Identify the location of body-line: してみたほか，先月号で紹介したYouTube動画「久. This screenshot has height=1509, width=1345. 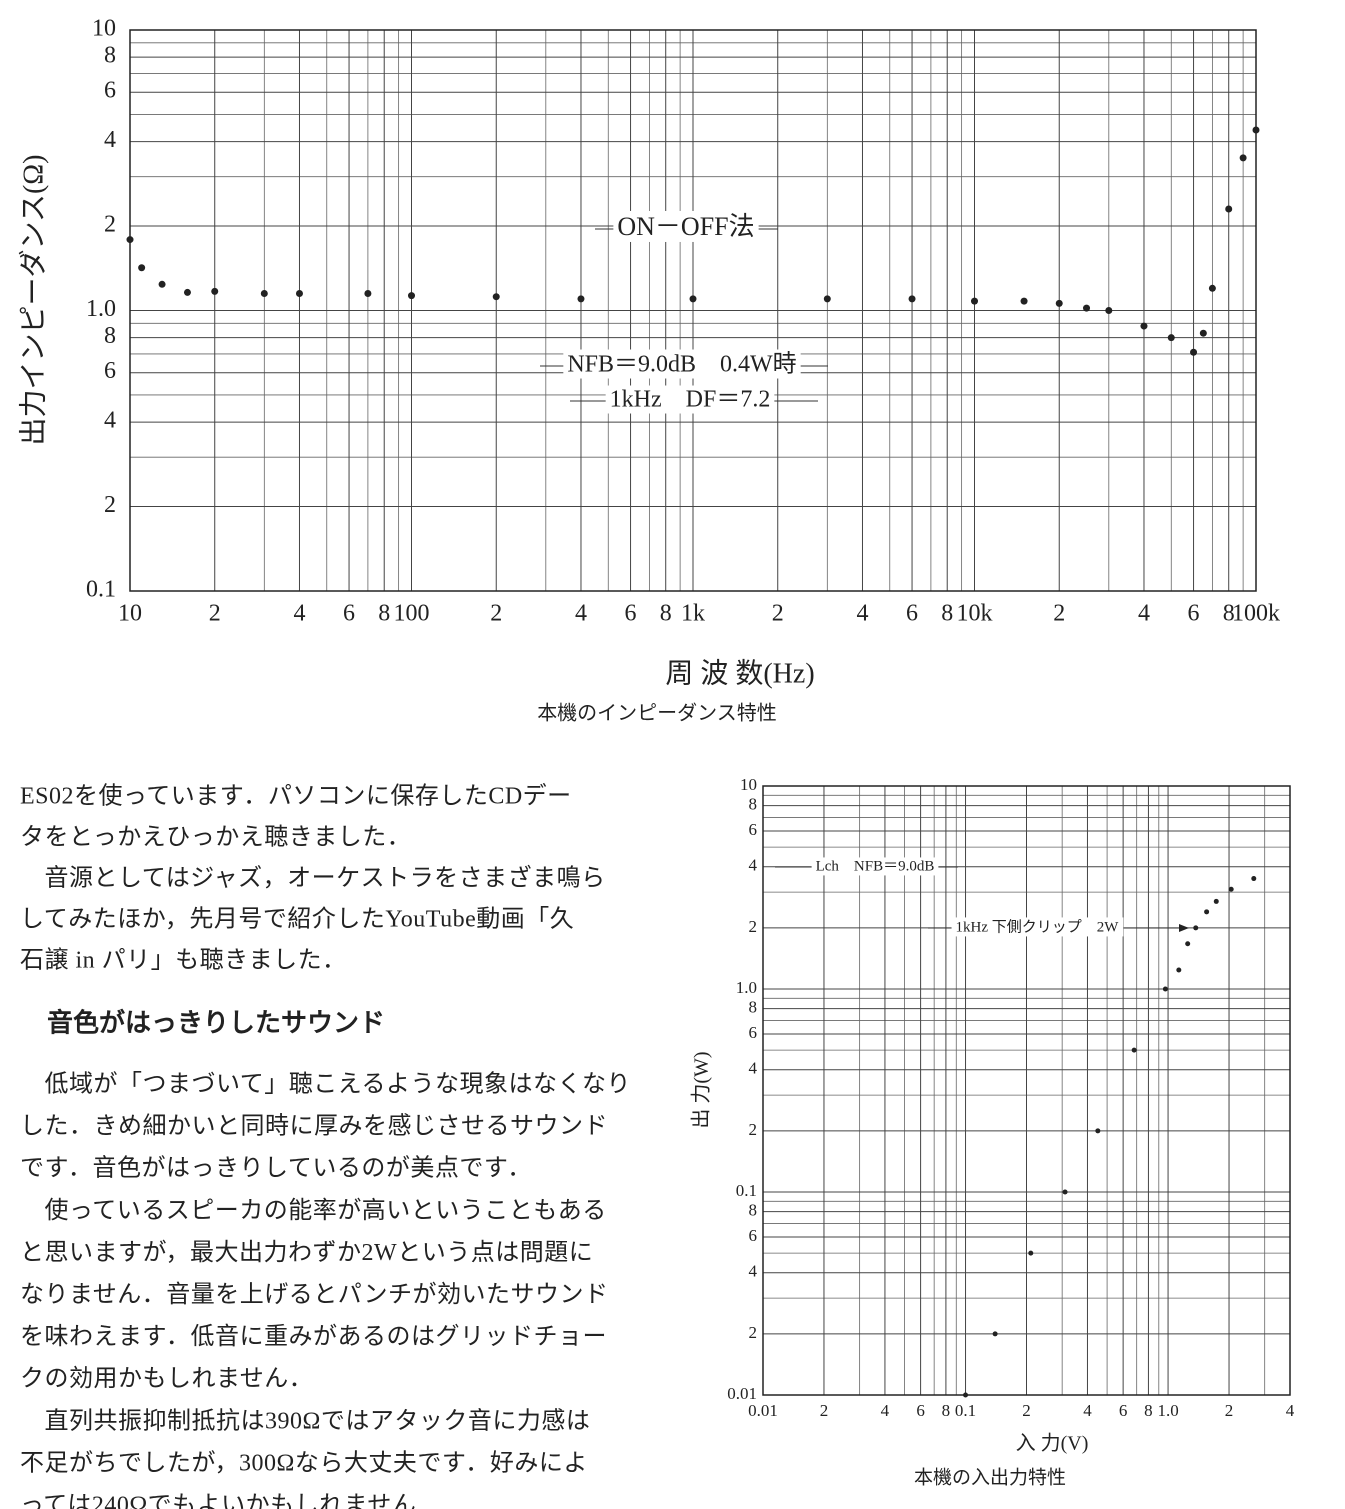
(297, 919).